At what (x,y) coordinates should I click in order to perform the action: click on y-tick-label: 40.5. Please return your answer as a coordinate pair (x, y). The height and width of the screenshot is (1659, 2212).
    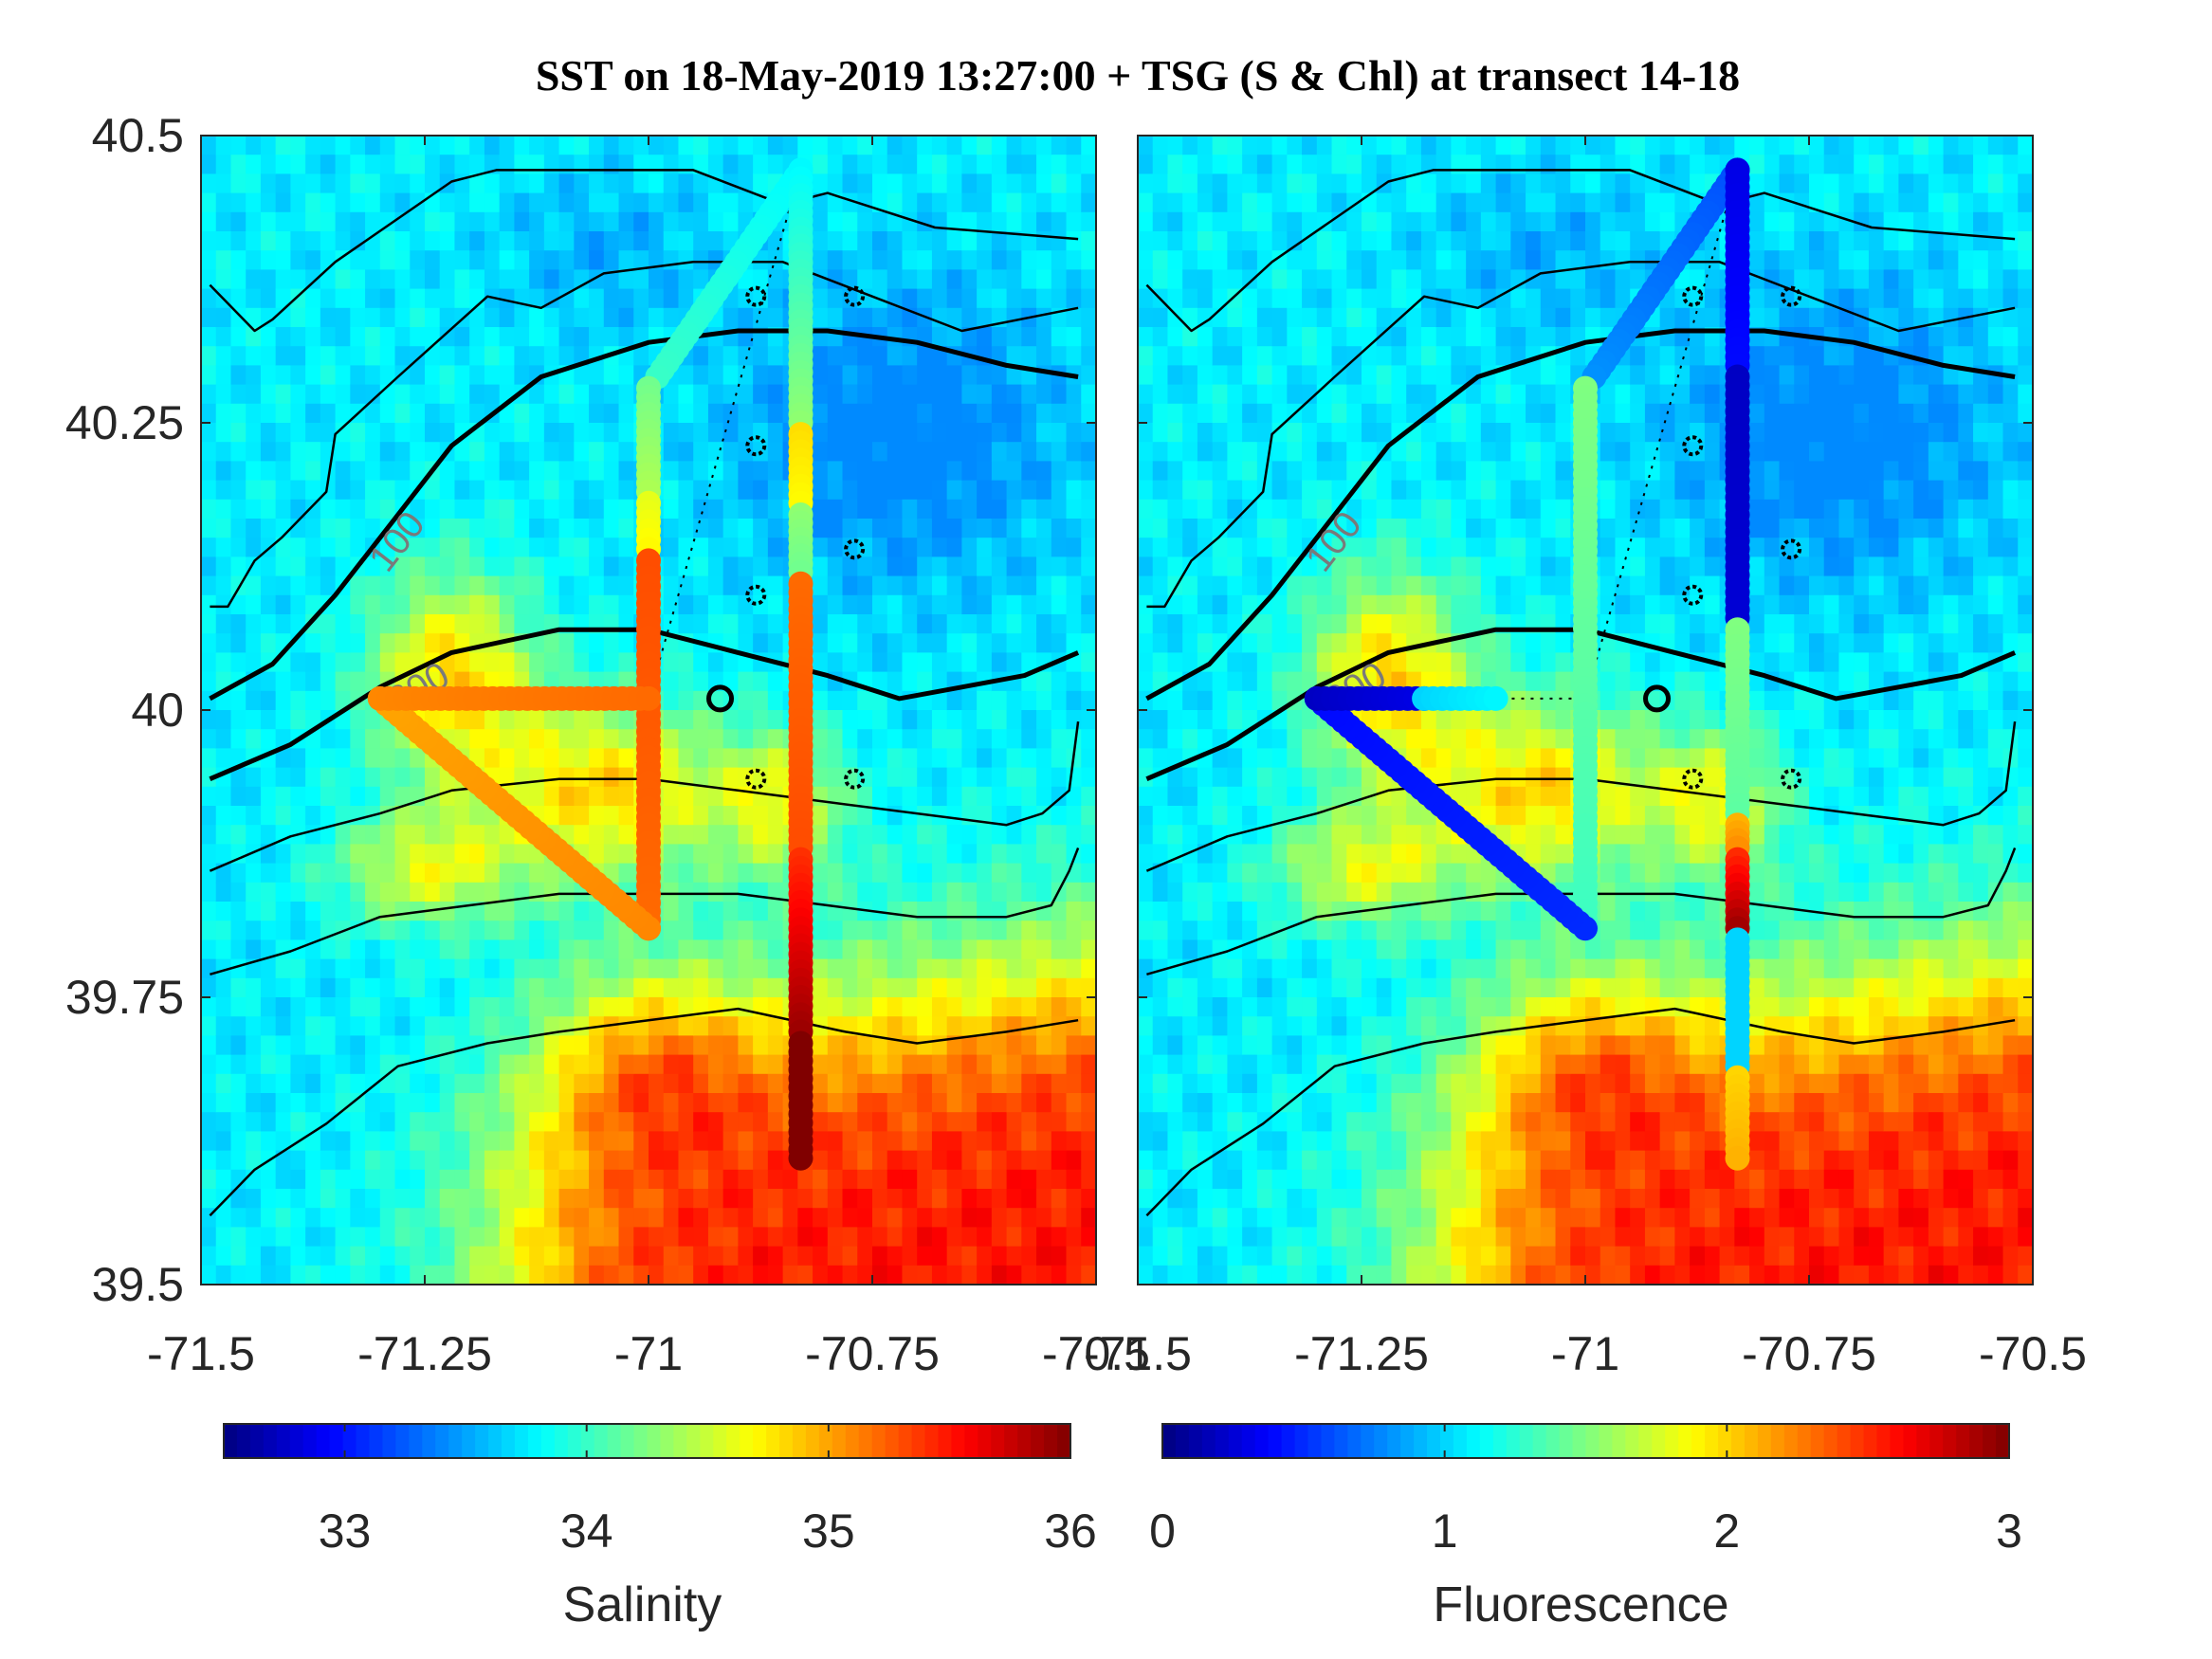
    Looking at the image, I should click on (138, 135).